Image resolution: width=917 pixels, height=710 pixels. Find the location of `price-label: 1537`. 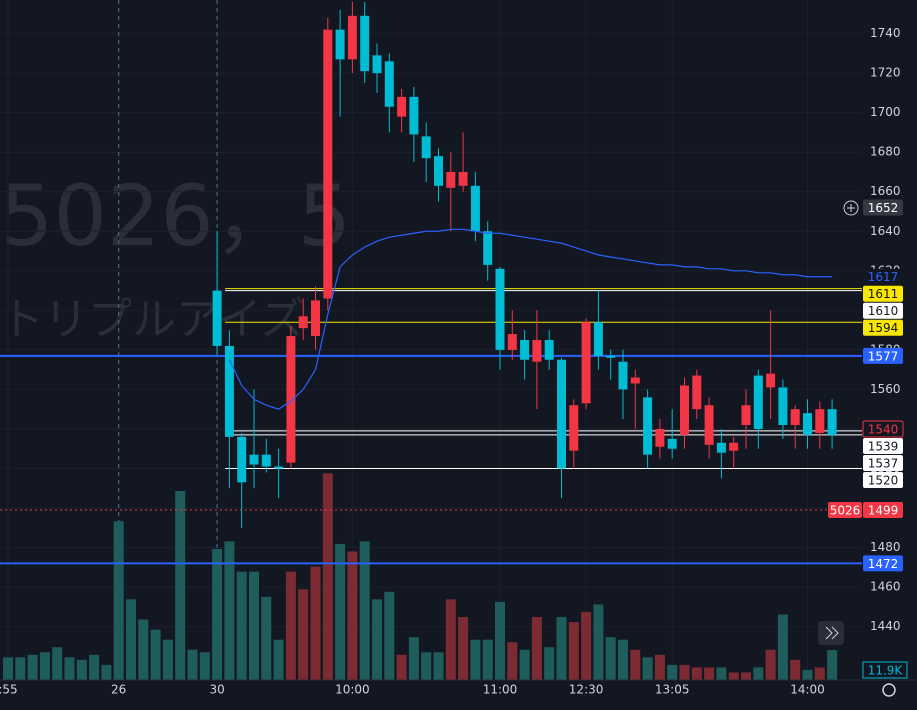

price-label: 1537 is located at coordinates (883, 463).